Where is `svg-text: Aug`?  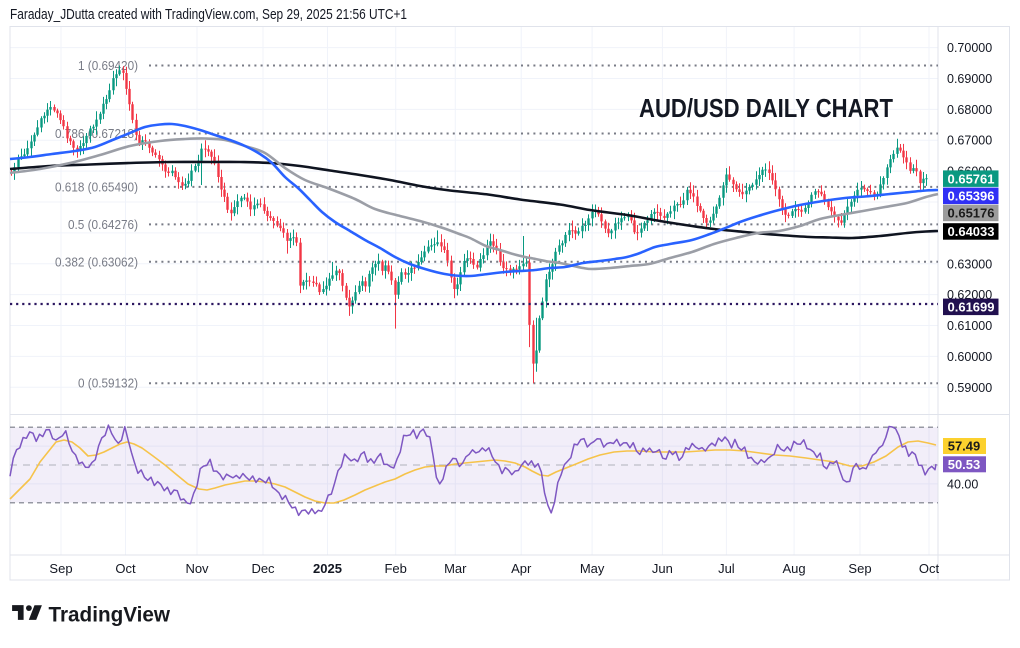 svg-text: Aug is located at coordinates (794, 568).